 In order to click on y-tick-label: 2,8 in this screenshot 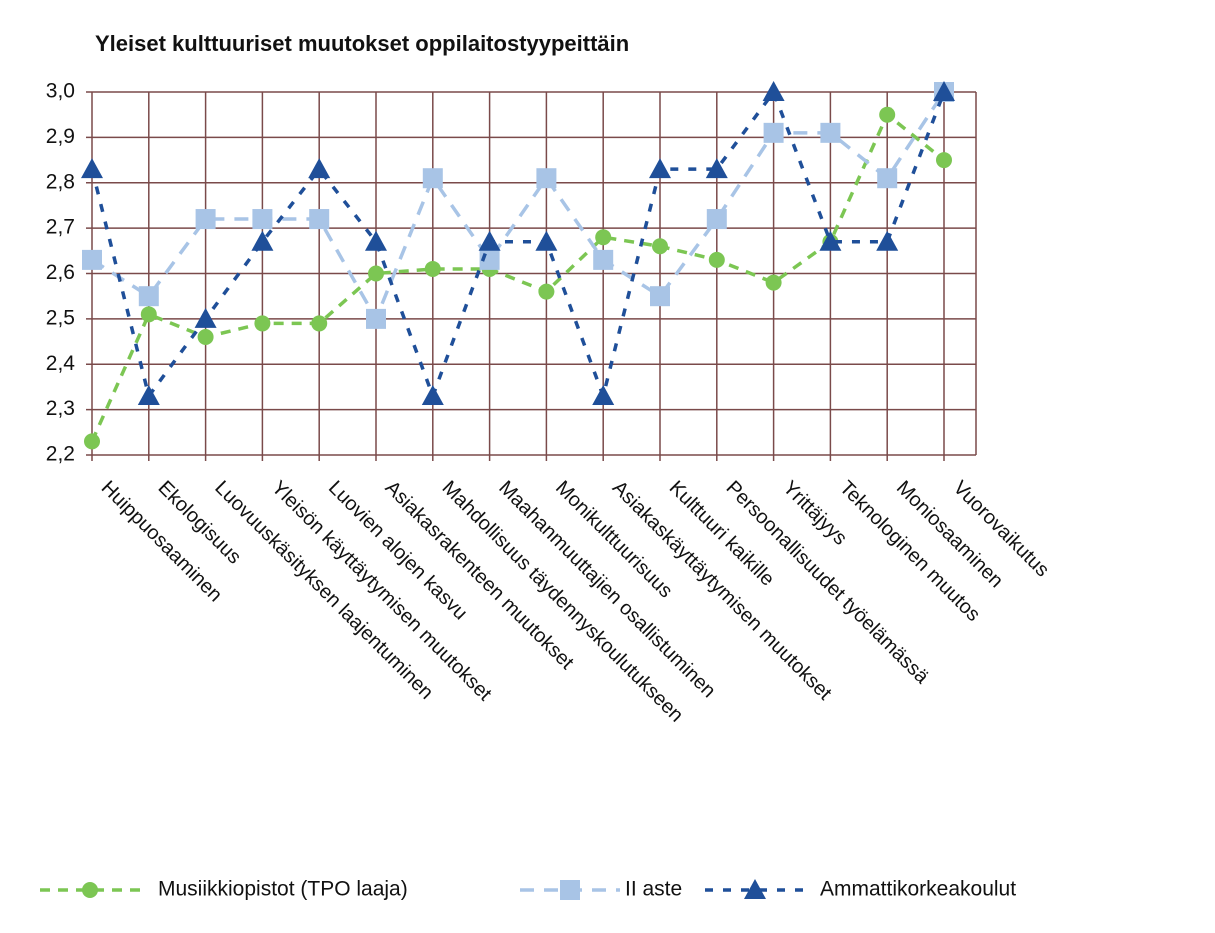, I will do `click(60, 181)`.